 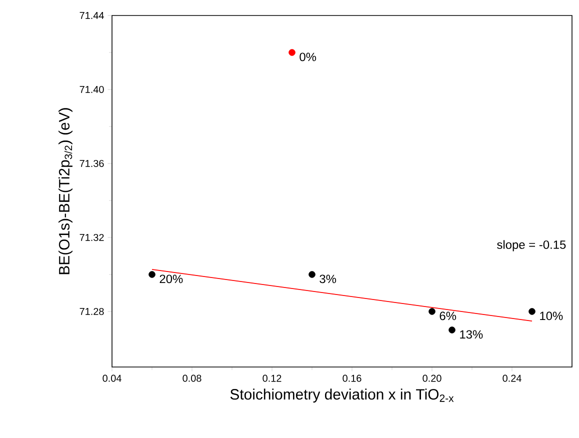 What do you see at coordinates (471, 334) in the screenshot?
I see `annotation: 13%` at bounding box center [471, 334].